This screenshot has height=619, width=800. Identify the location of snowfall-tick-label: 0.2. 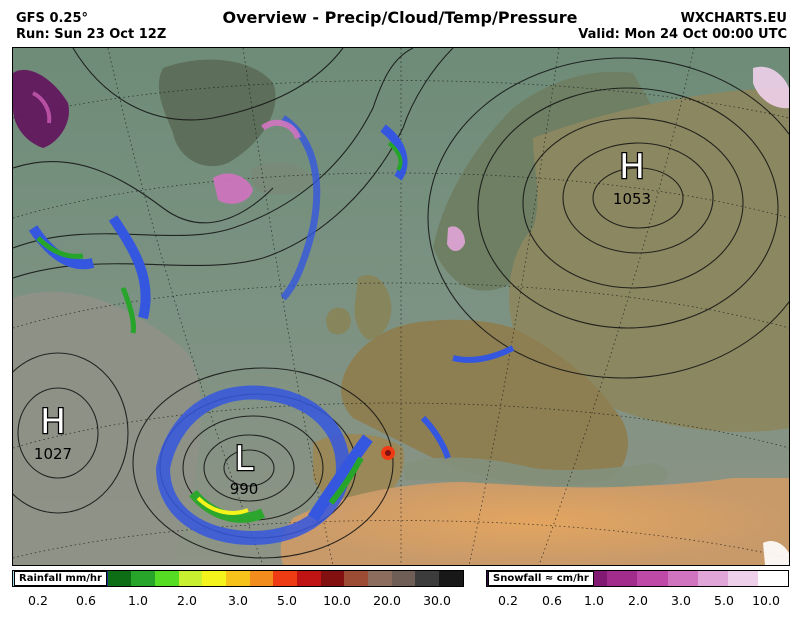
(508, 600).